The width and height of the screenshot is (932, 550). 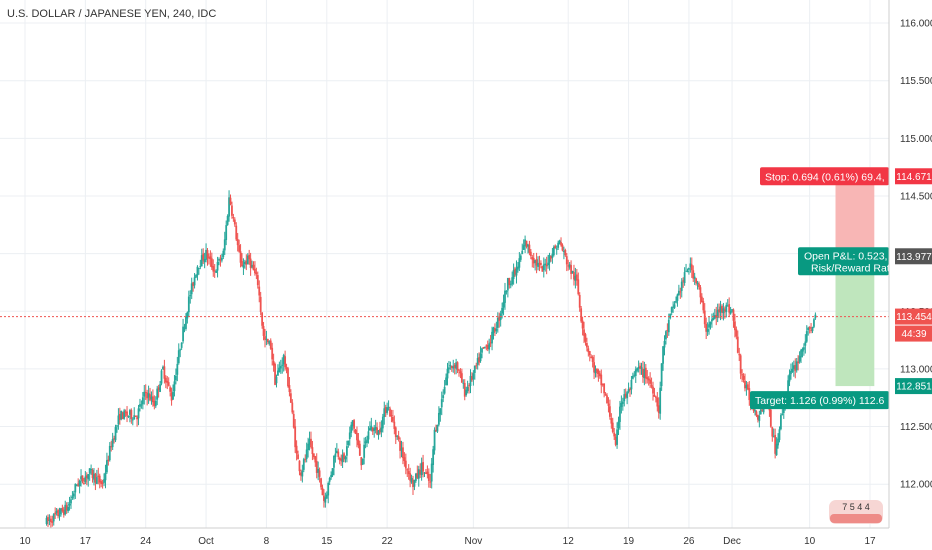 What do you see at coordinates (916, 139) in the screenshot?
I see `price-tick-label: 115.000` at bounding box center [916, 139].